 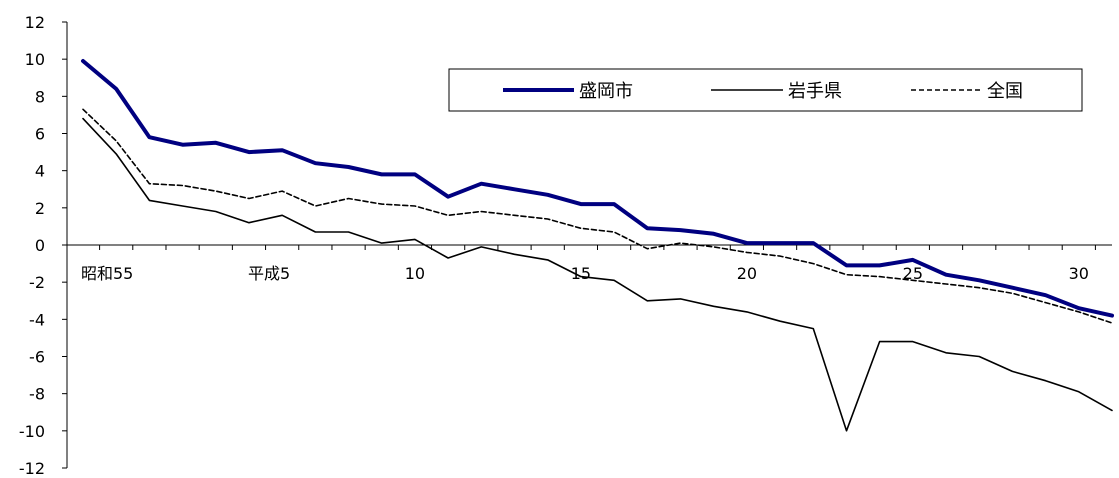 I want to click on y-tick-label: 10, so click(x=35, y=59).